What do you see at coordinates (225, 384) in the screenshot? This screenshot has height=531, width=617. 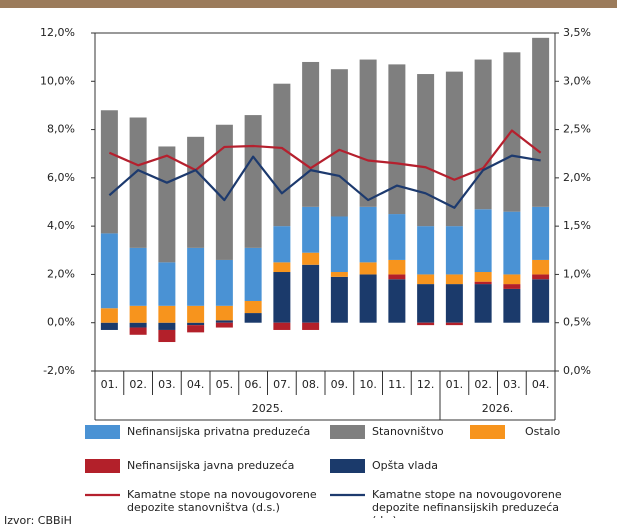 I see `x-tick-label: 05.` at bounding box center [225, 384].